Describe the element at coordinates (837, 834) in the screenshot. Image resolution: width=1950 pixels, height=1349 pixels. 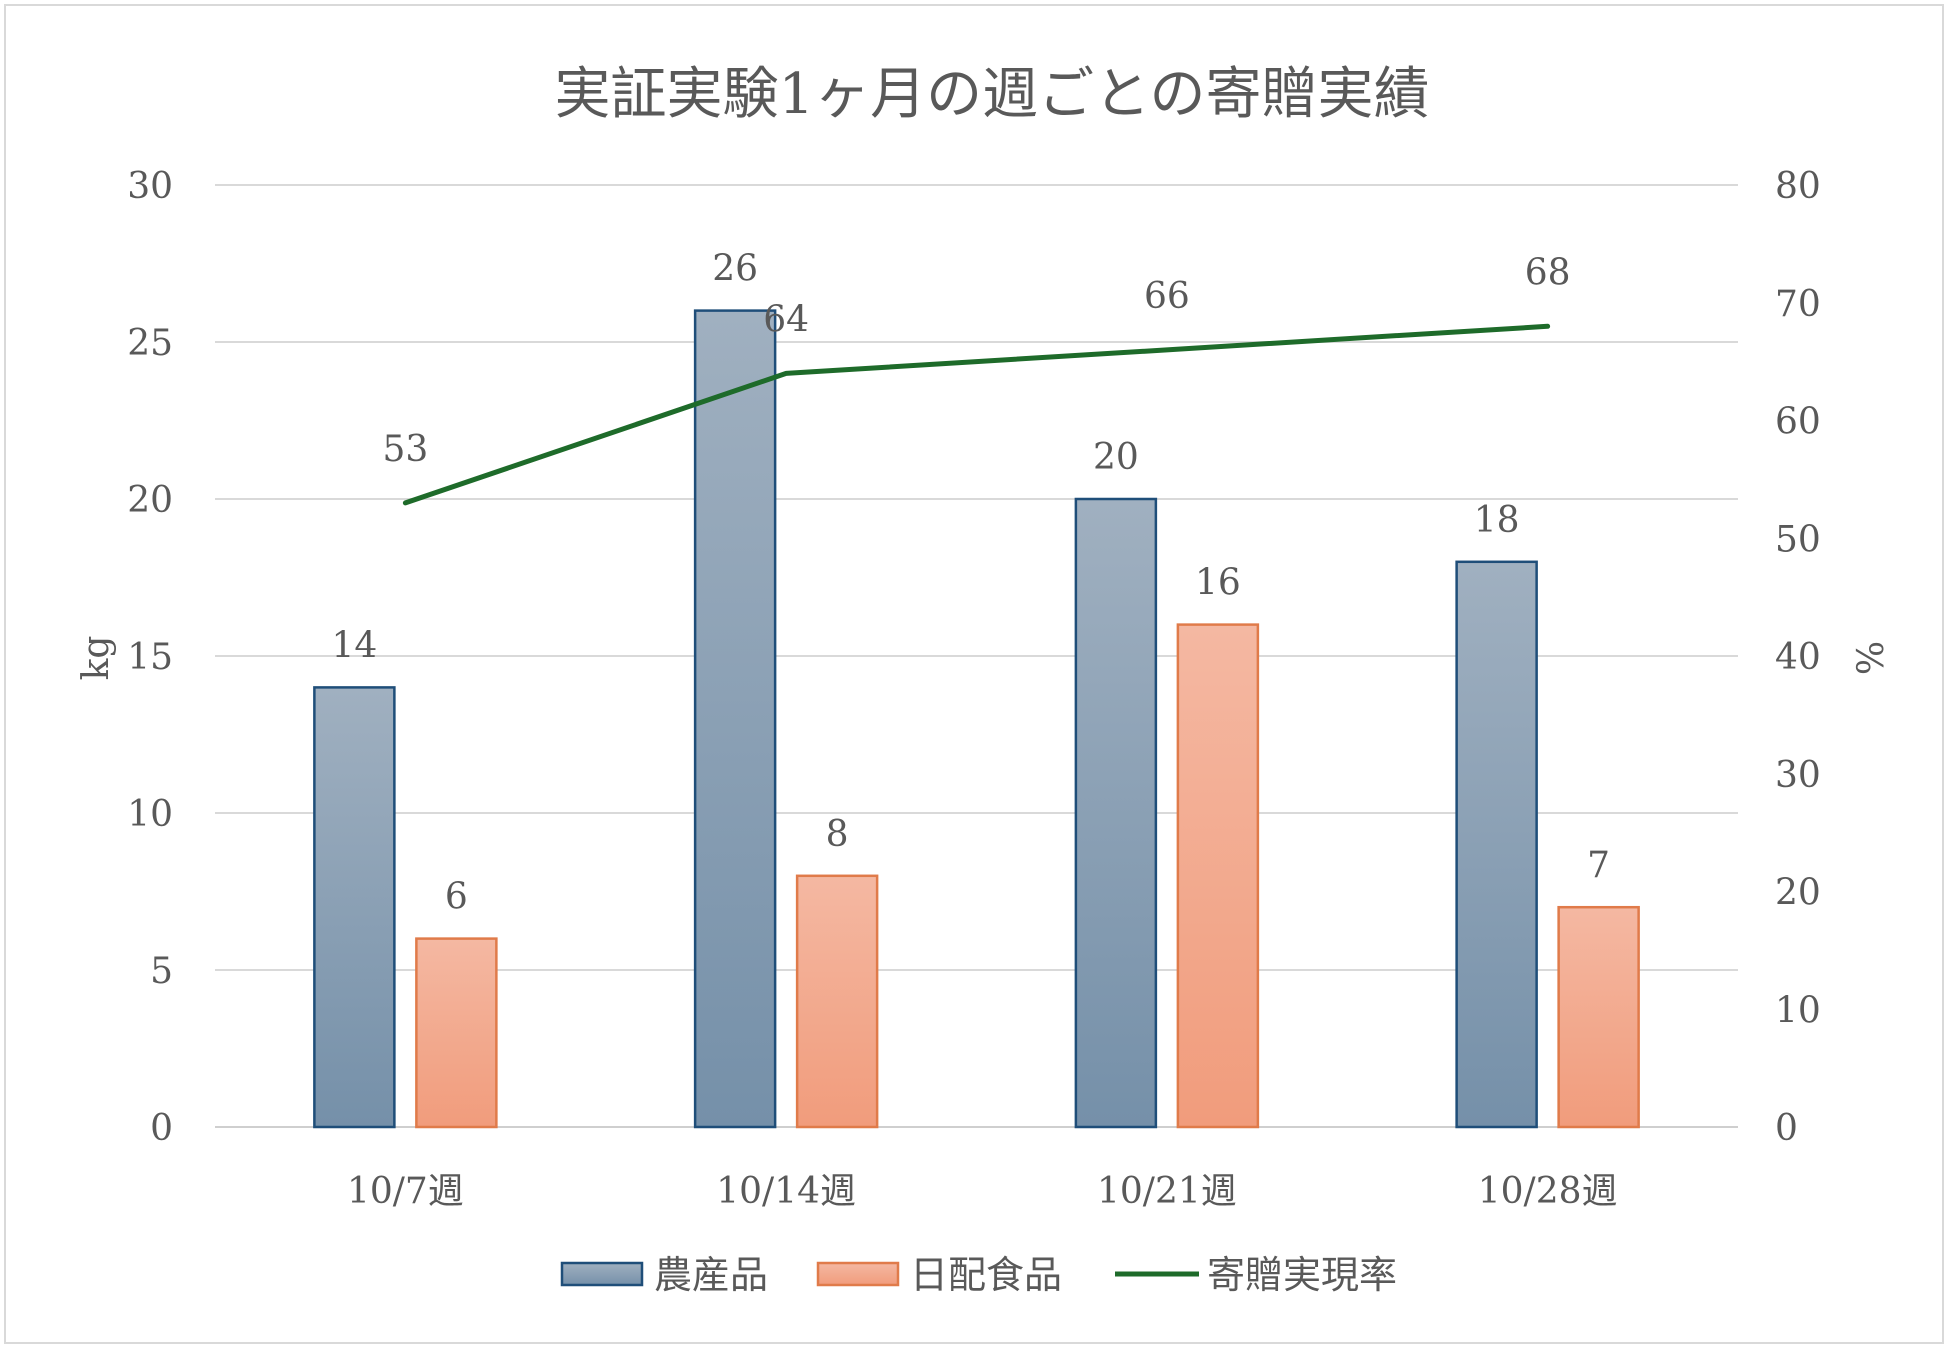
I see `bar-data-label: 8` at that location.